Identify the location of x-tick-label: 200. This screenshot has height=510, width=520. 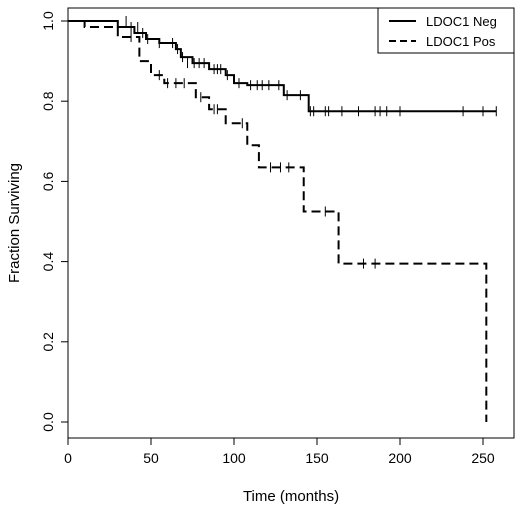
(400, 458).